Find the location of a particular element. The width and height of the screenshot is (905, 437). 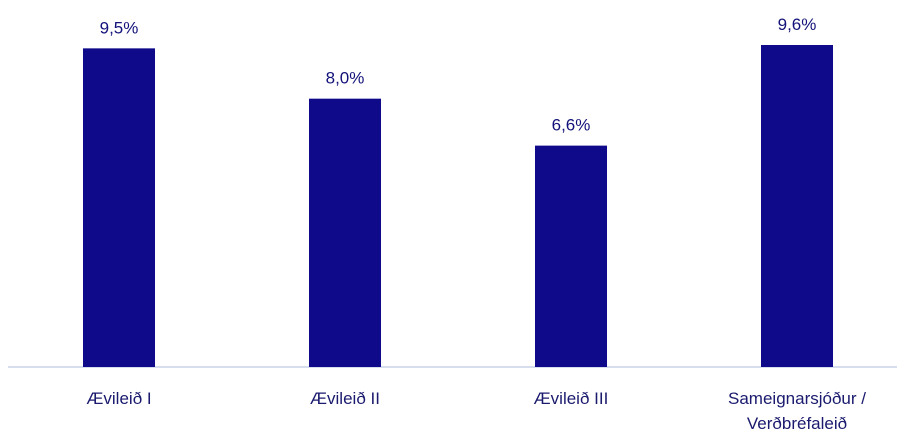

value-label-3: 6,6% is located at coordinates (571, 125).